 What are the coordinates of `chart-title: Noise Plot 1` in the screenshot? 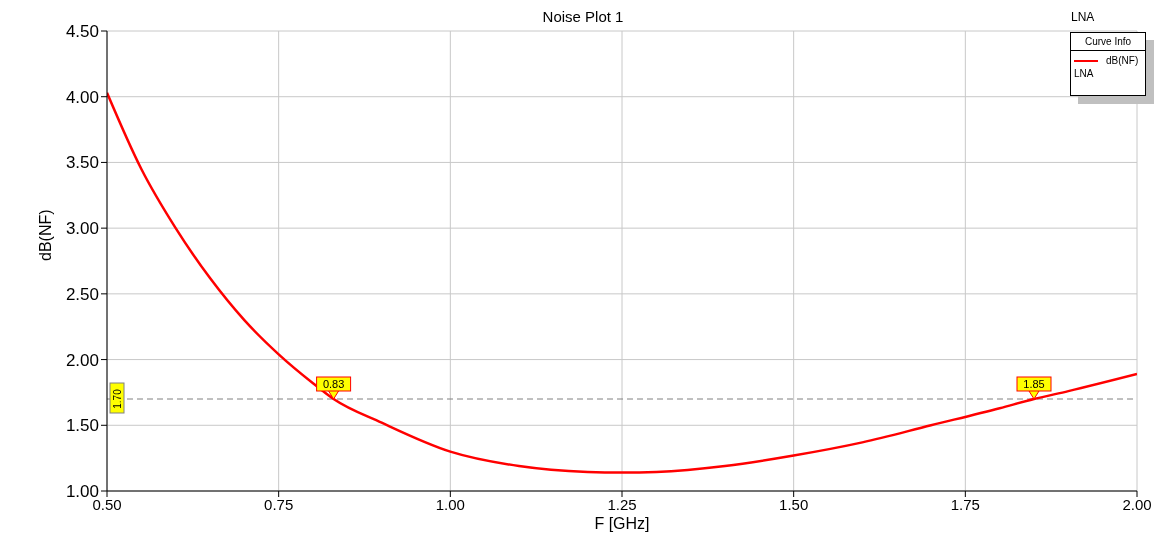 It's located at (583, 16).